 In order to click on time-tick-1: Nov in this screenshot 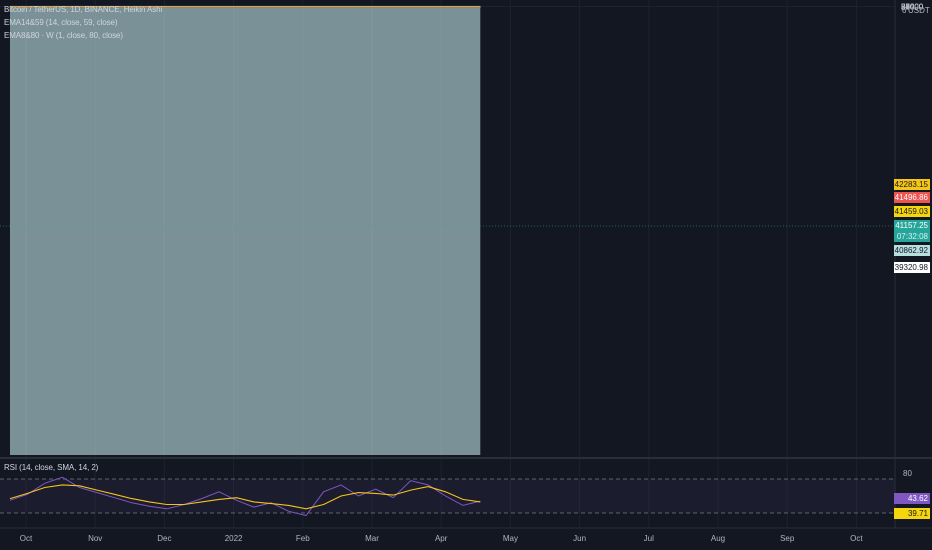, I will do `click(95, 538)`.